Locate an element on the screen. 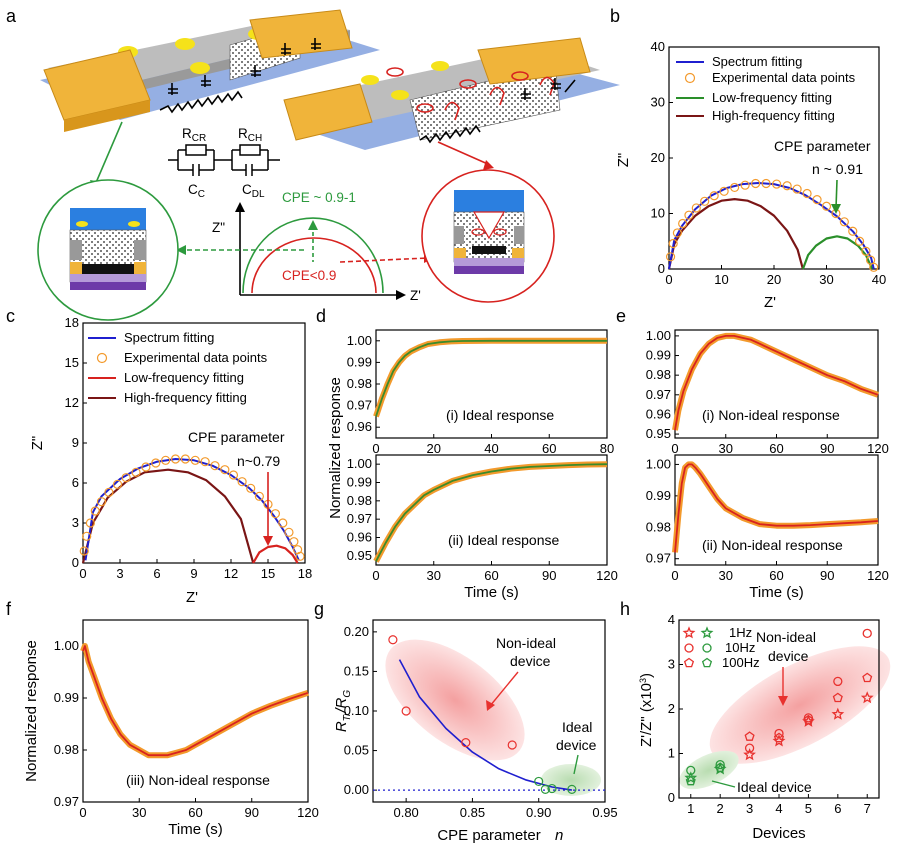 The image size is (908, 858). x-tick-label: 0.95 is located at coordinates (604, 812).